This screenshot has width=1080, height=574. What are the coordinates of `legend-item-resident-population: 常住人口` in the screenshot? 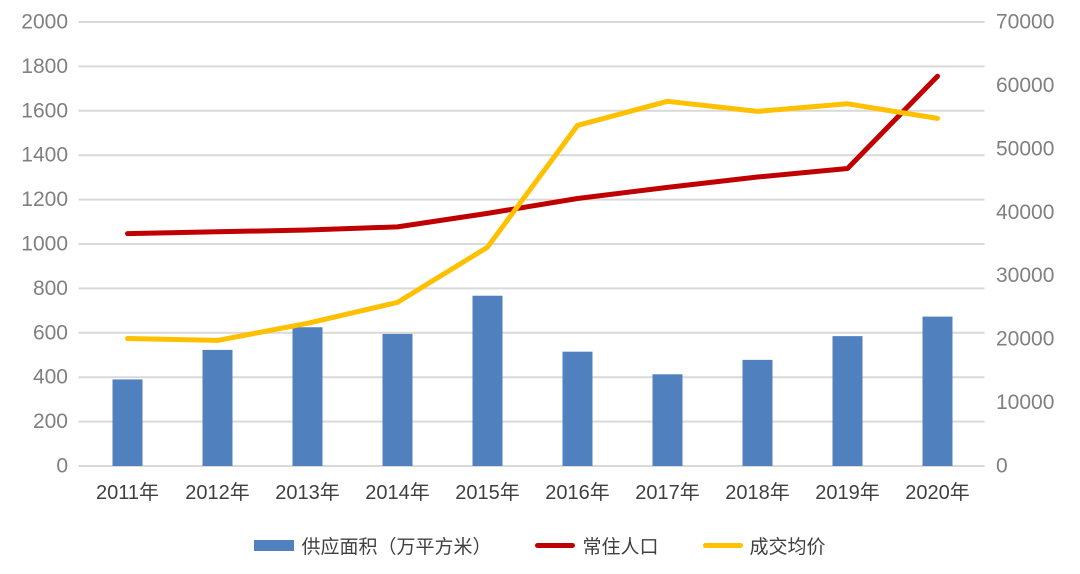 It's located at (597, 545).